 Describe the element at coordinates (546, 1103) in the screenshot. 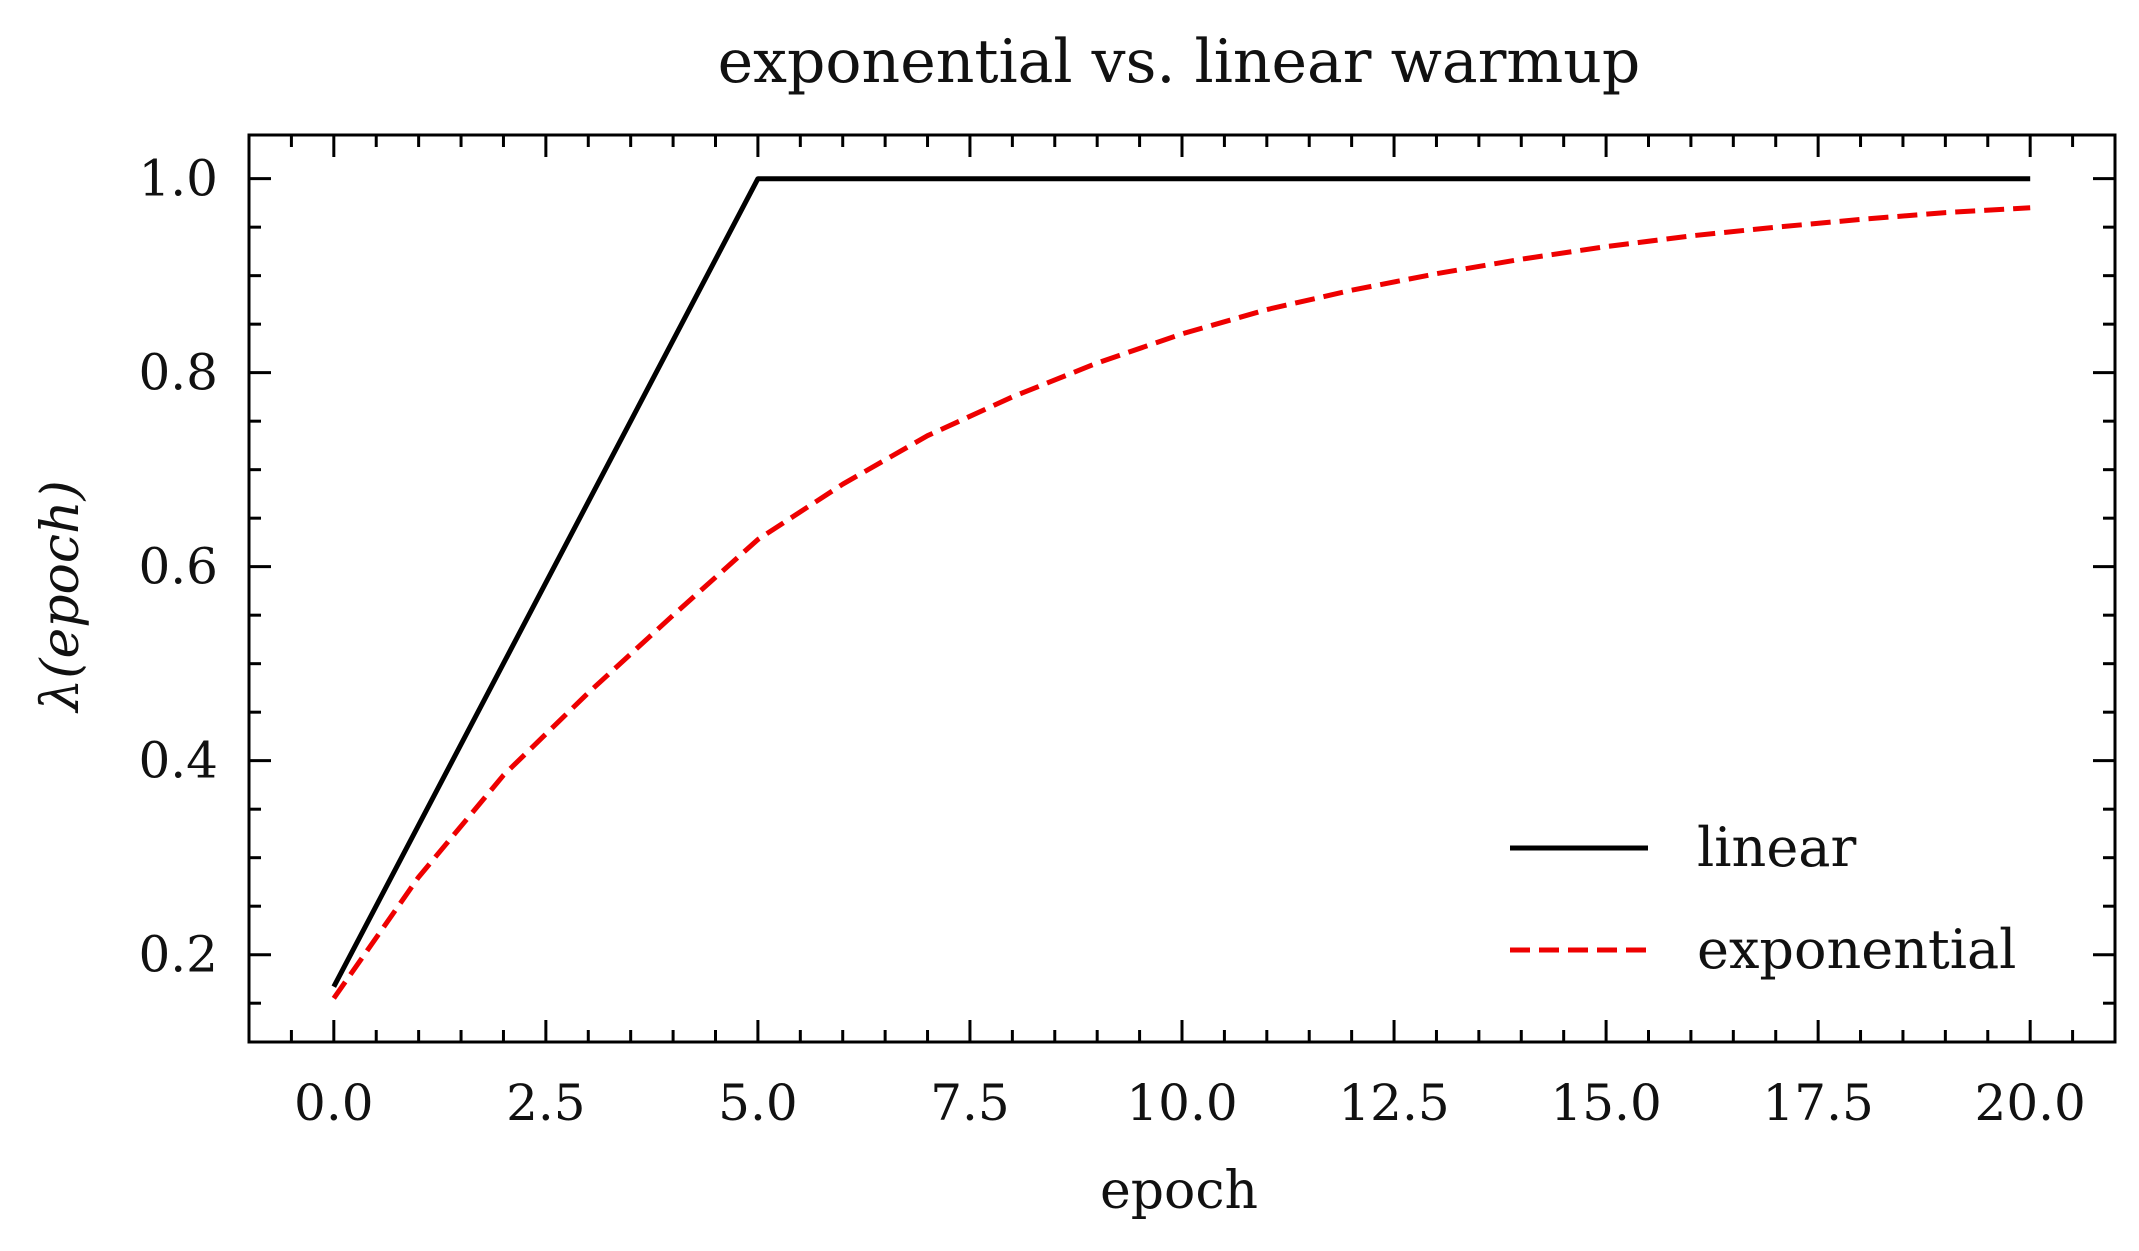

I see `x-tick-label: 2.5` at that location.